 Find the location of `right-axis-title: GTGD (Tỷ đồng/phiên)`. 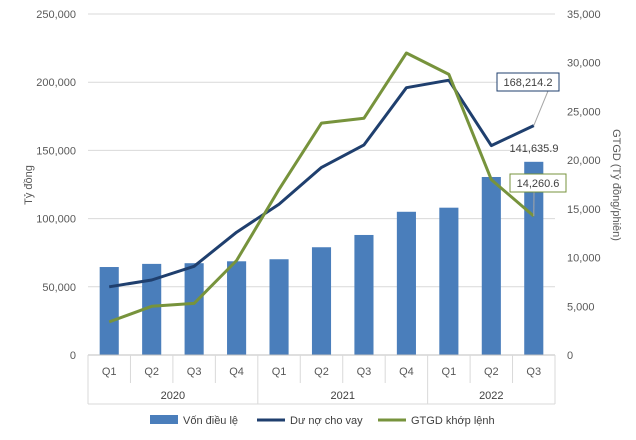

right-axis-title: GTGD (Tỷ đồng/phiên) is located at coordinates (616, 185).